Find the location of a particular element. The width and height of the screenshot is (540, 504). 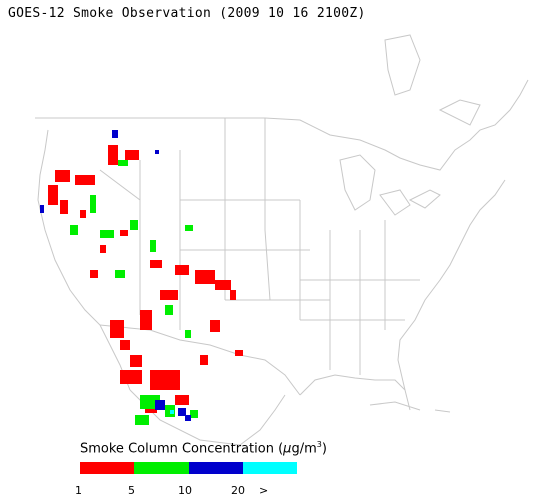

legend-swatch-blue is located at coordinates (215, 468).